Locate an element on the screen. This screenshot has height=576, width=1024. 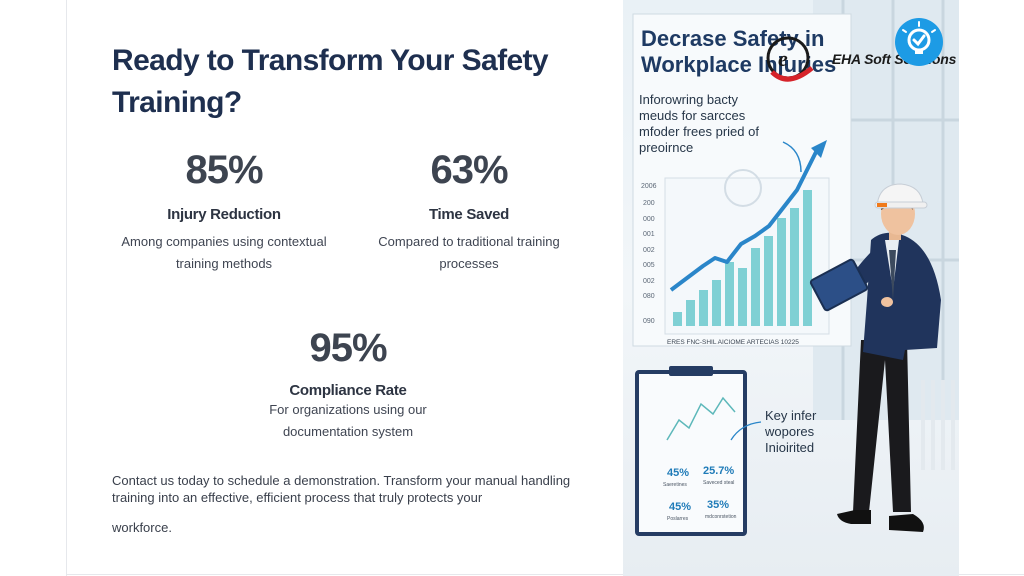
stat-label: Compliance Rate is located at coordinates (348, 390).